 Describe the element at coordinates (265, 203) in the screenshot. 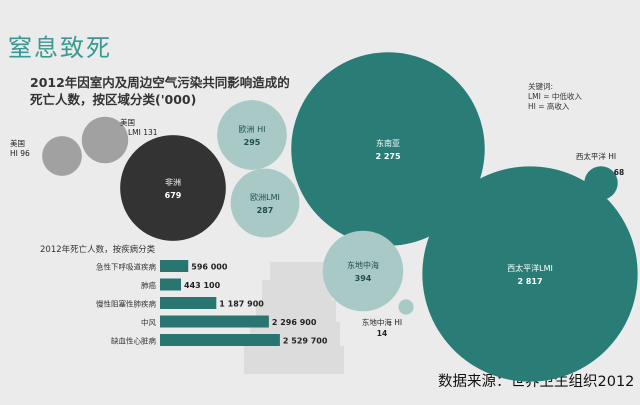

I see `bubble-欧洲LMI` at that location.